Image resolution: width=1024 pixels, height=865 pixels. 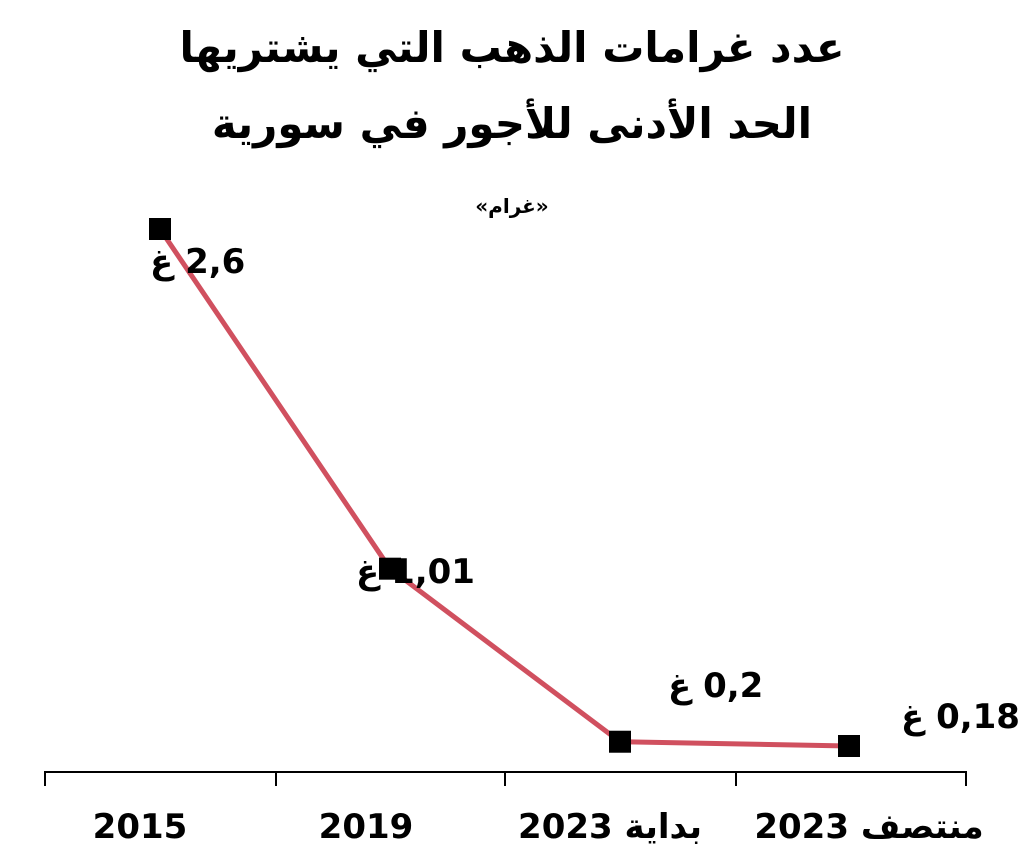 I want to click on x-tick-label-2: بداية 2023, so click(x=610, y=827).